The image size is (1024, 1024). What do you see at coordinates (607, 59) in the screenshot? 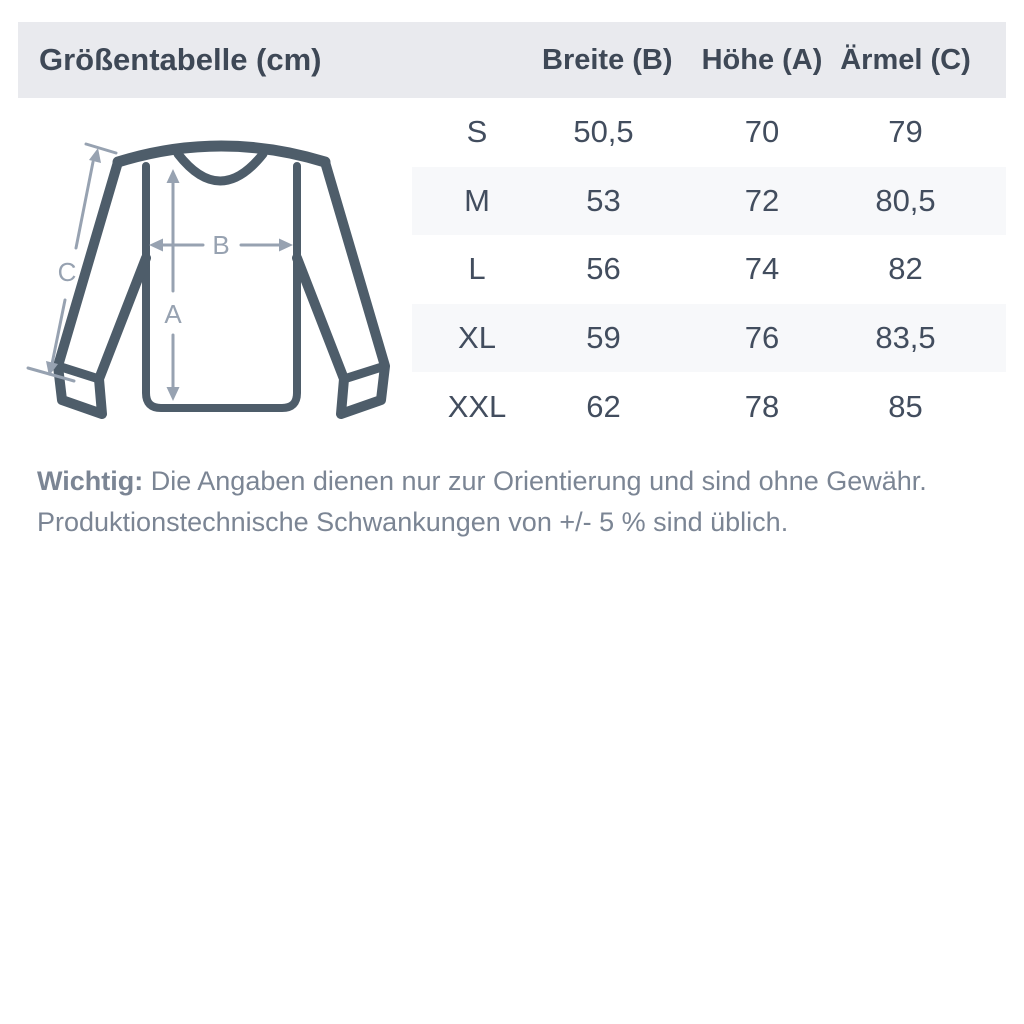
I see `column-header-breite: Breite (B)` at bounding box center [607, 59].